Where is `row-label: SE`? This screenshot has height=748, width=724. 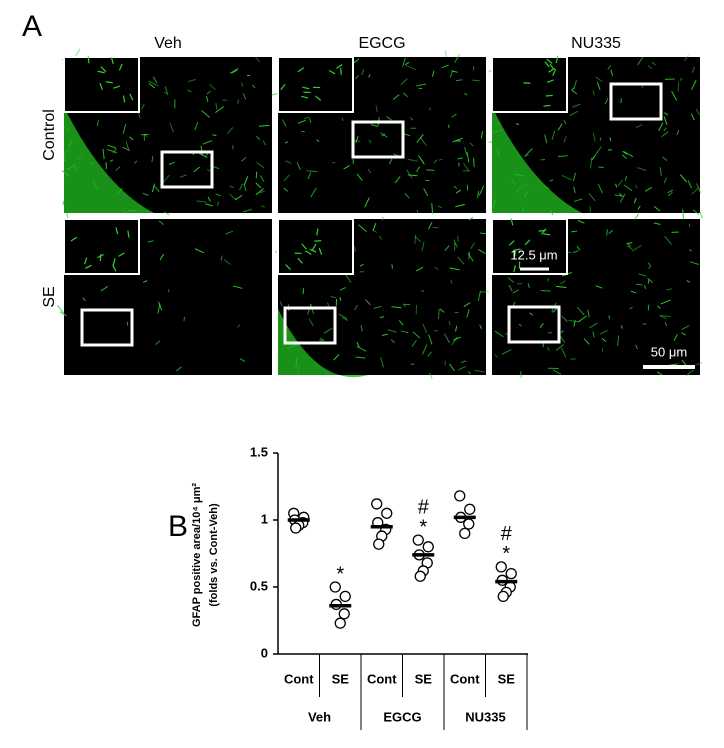 row-label: SE is located at coordinates (49, 296).